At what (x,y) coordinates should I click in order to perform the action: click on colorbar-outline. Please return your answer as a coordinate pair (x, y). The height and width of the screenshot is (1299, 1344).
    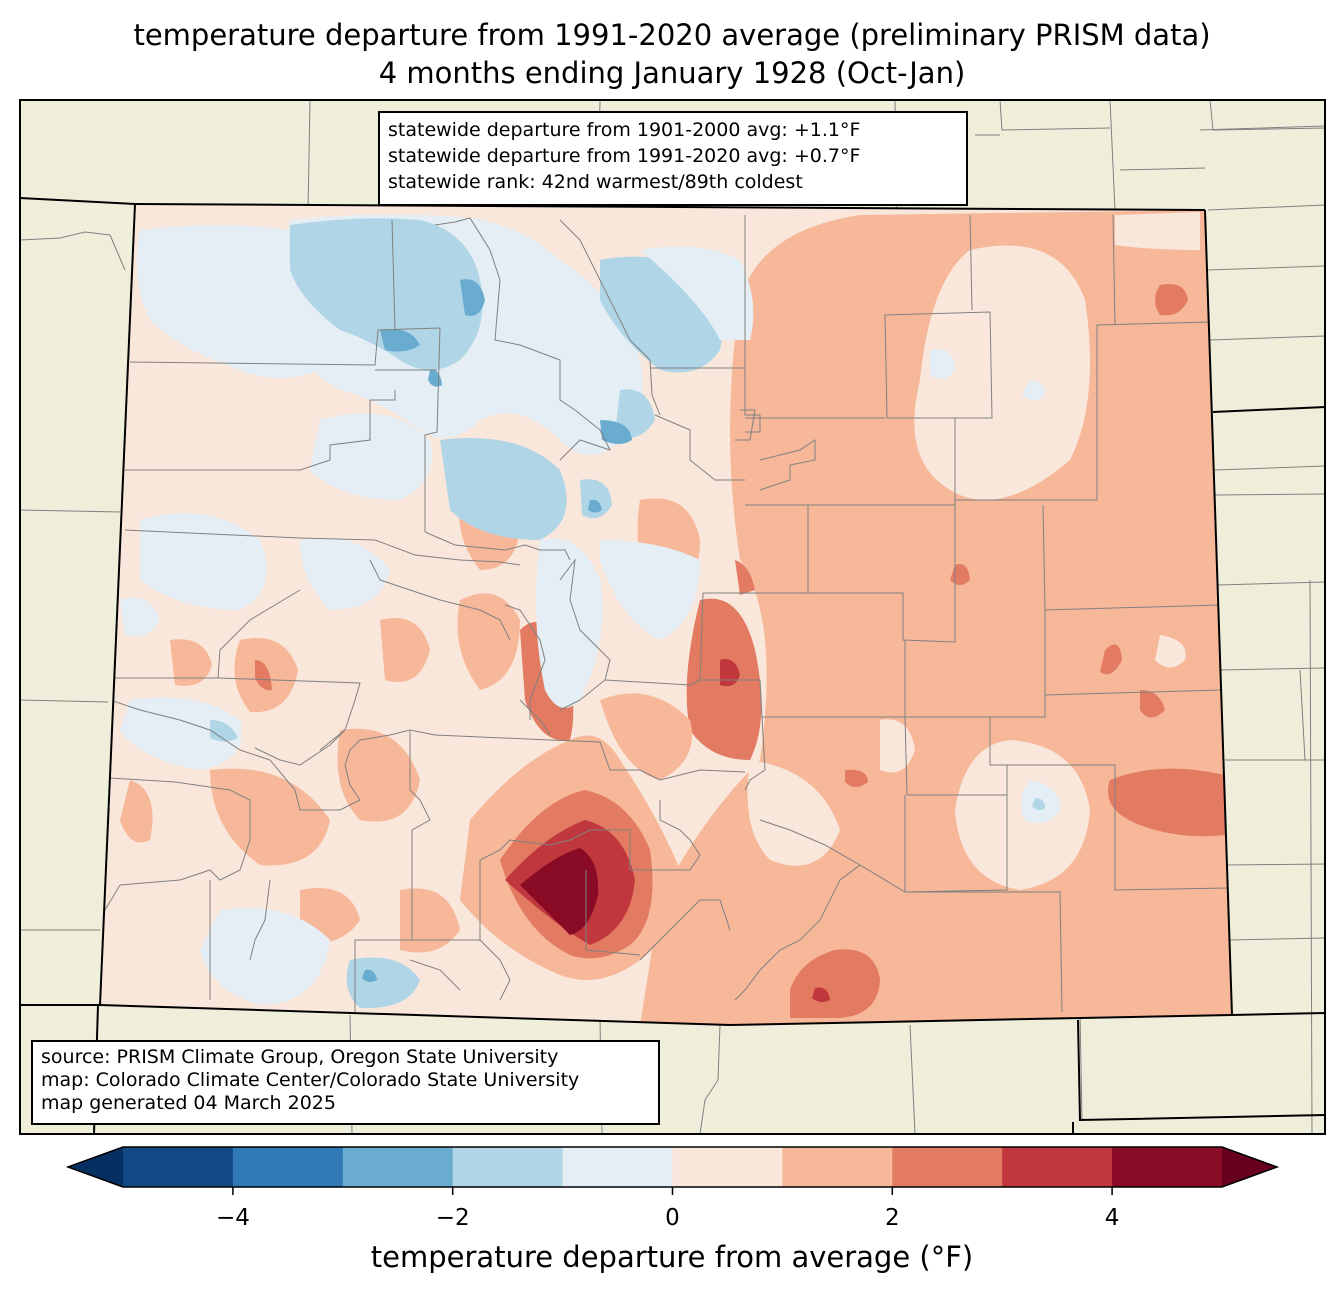
    Looking at the image, I should click on (672, 1167).